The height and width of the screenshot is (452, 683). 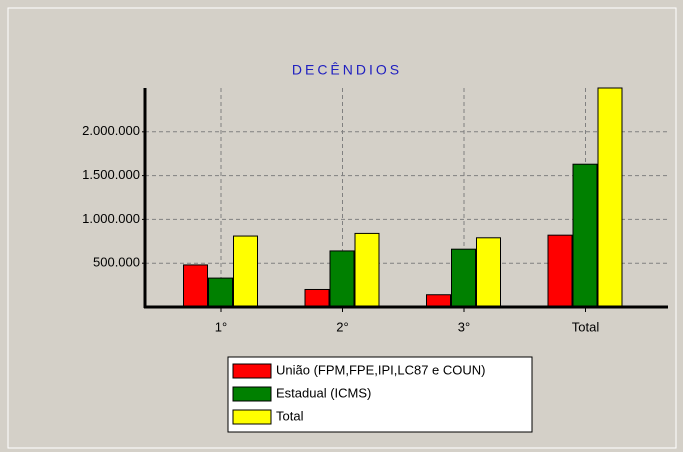 What do you see at coordinates (347, 70) in the screenshot?
I see `chart-title: DECÊNDIOS` at bounding box center [347, 70].